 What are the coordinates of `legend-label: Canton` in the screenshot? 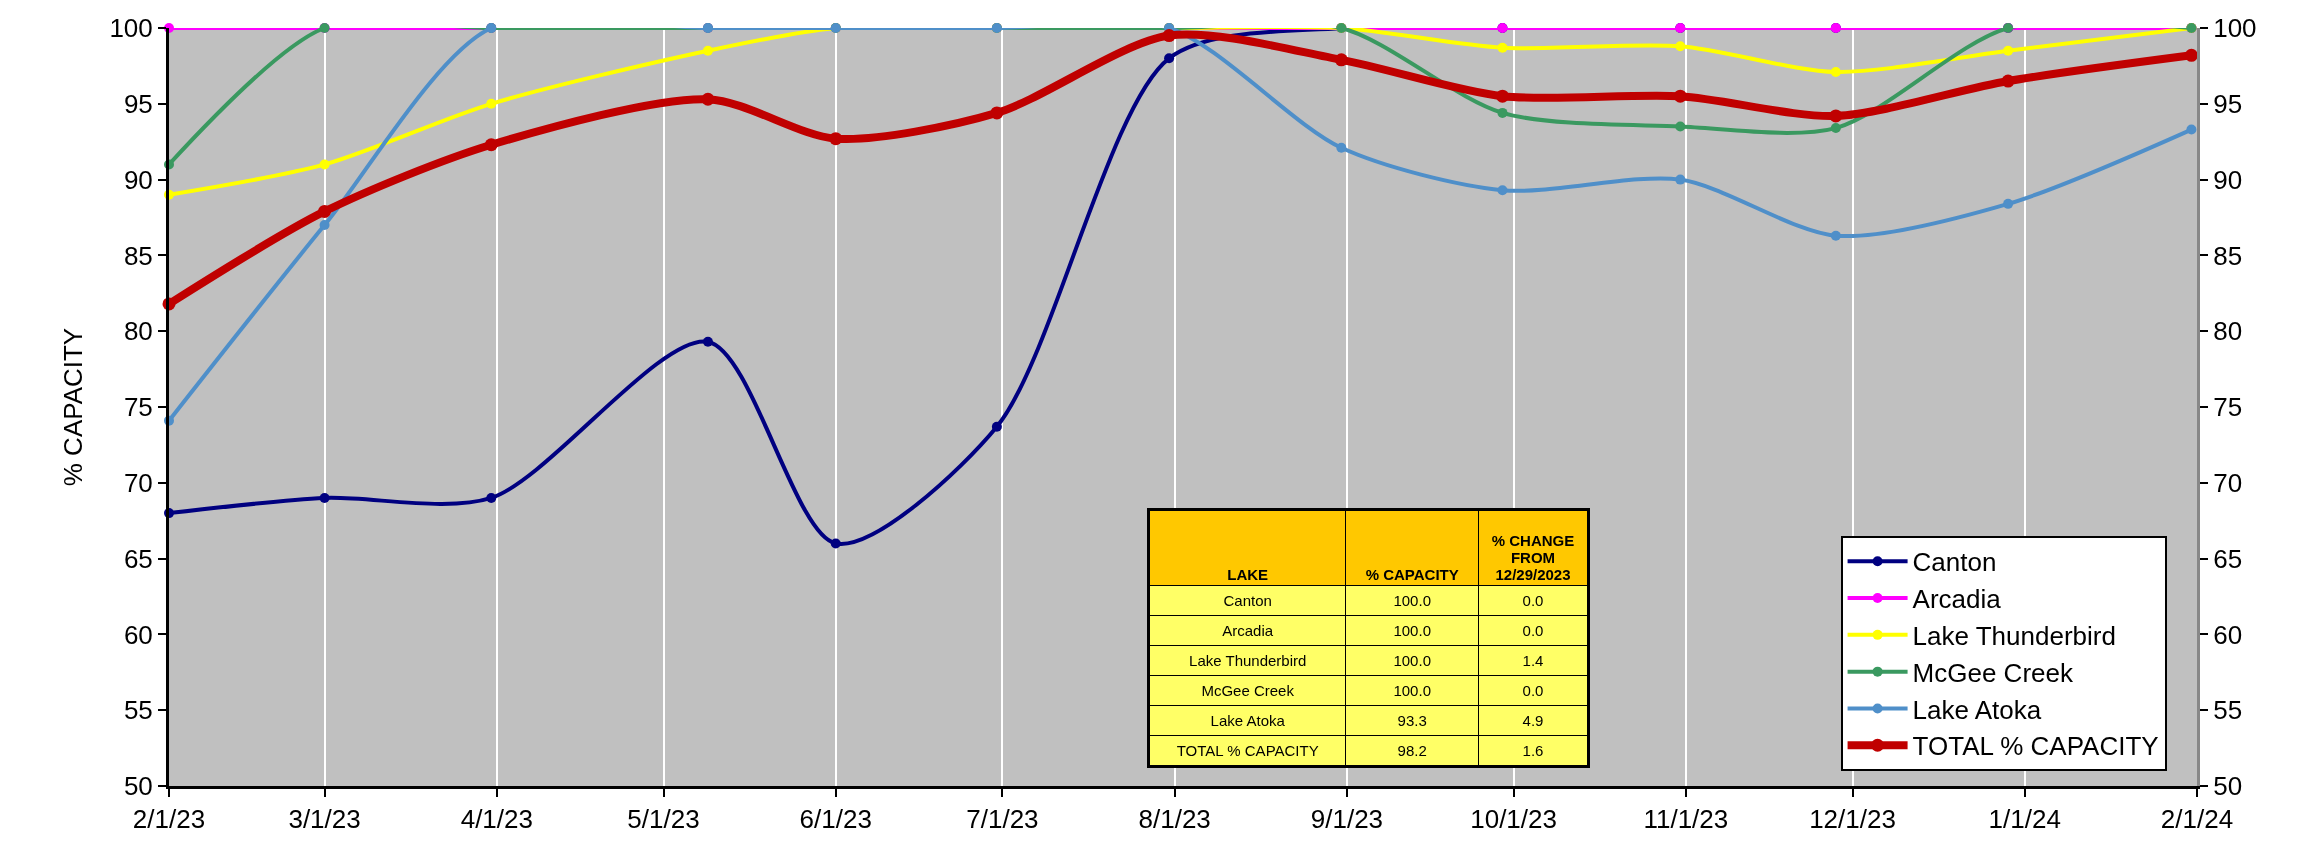 It's located at (1954, 562).